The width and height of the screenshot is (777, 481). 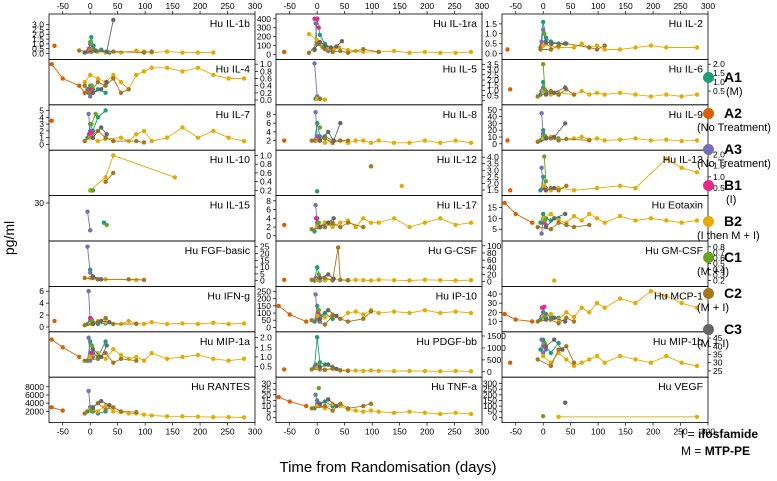 I want to click on y-tick-label: 60, so click(x=492, y=260).